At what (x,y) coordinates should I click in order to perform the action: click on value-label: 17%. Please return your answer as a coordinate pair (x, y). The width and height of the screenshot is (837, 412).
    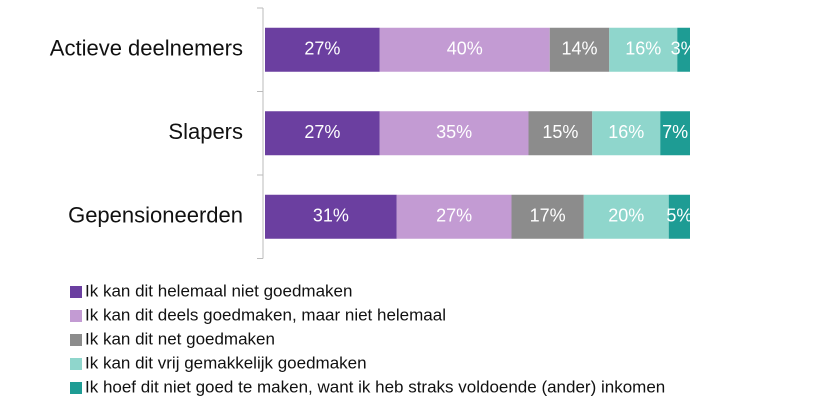
    Looking at the image, I should click on (548, 216).